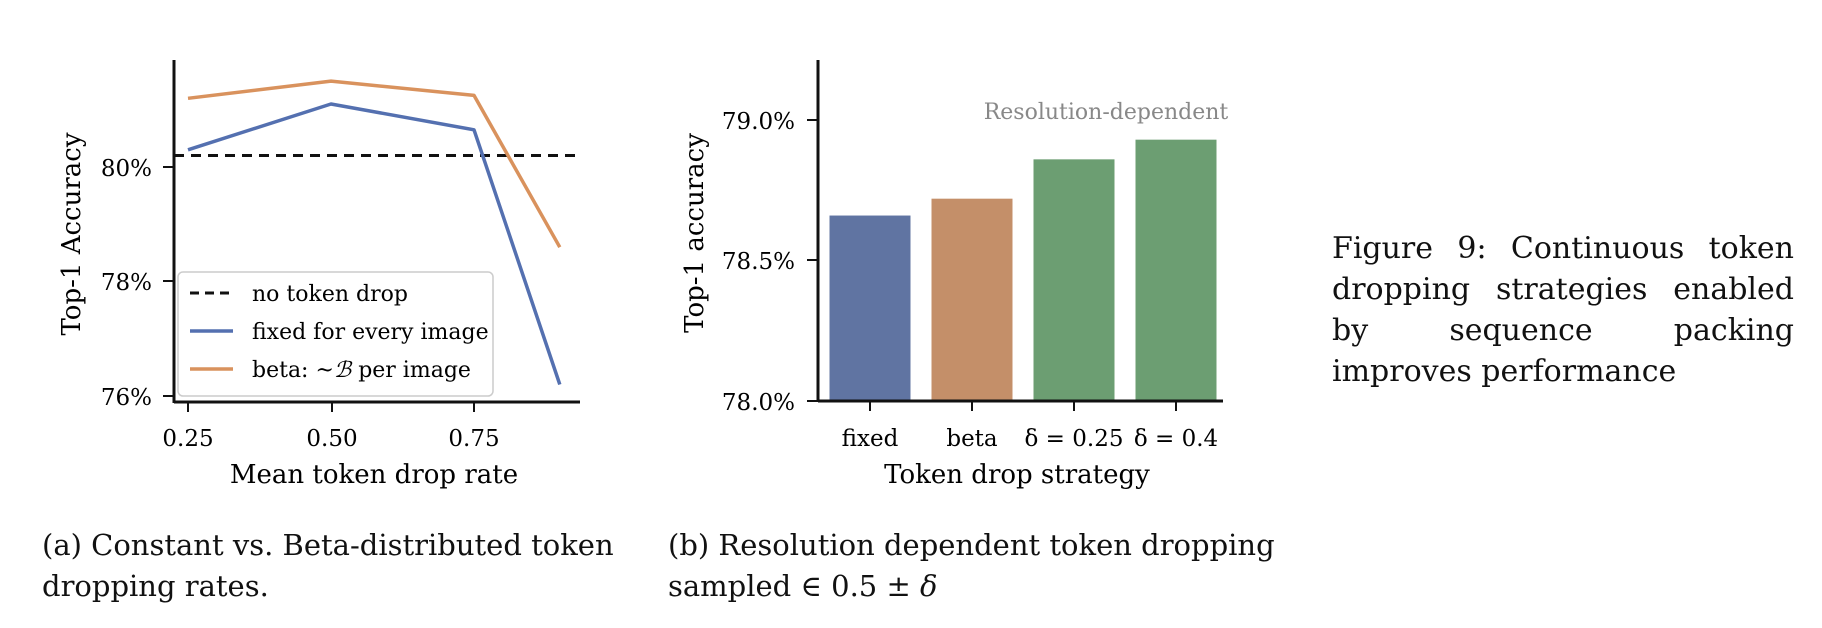 Image resolution: width=1822 pixels, height=628 pixels. Describe the element at coordinates (1106, 112) in the screenshot. I see `chart-b-annotation: Resolution-dependent` at that location.